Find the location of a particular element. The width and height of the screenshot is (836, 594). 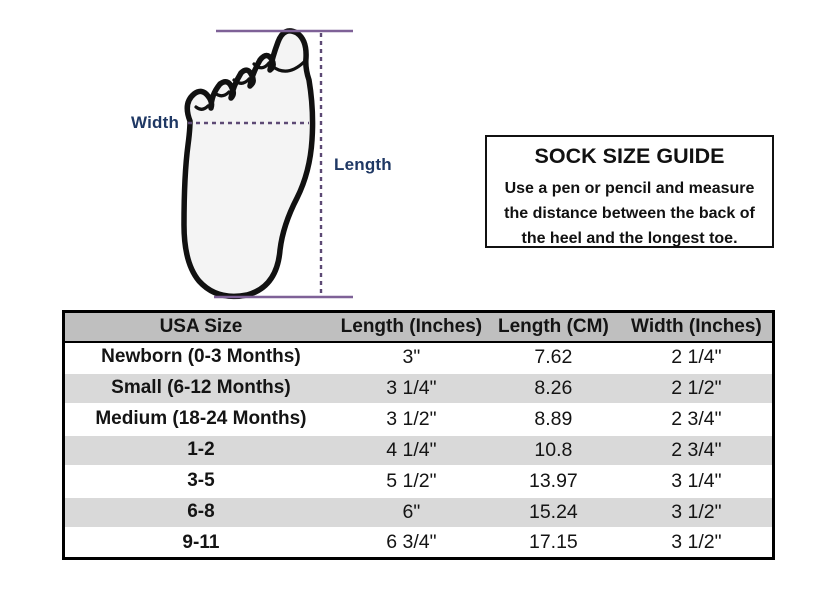

cell-length-cm: 8.26 is located at coordinates (553, 387).